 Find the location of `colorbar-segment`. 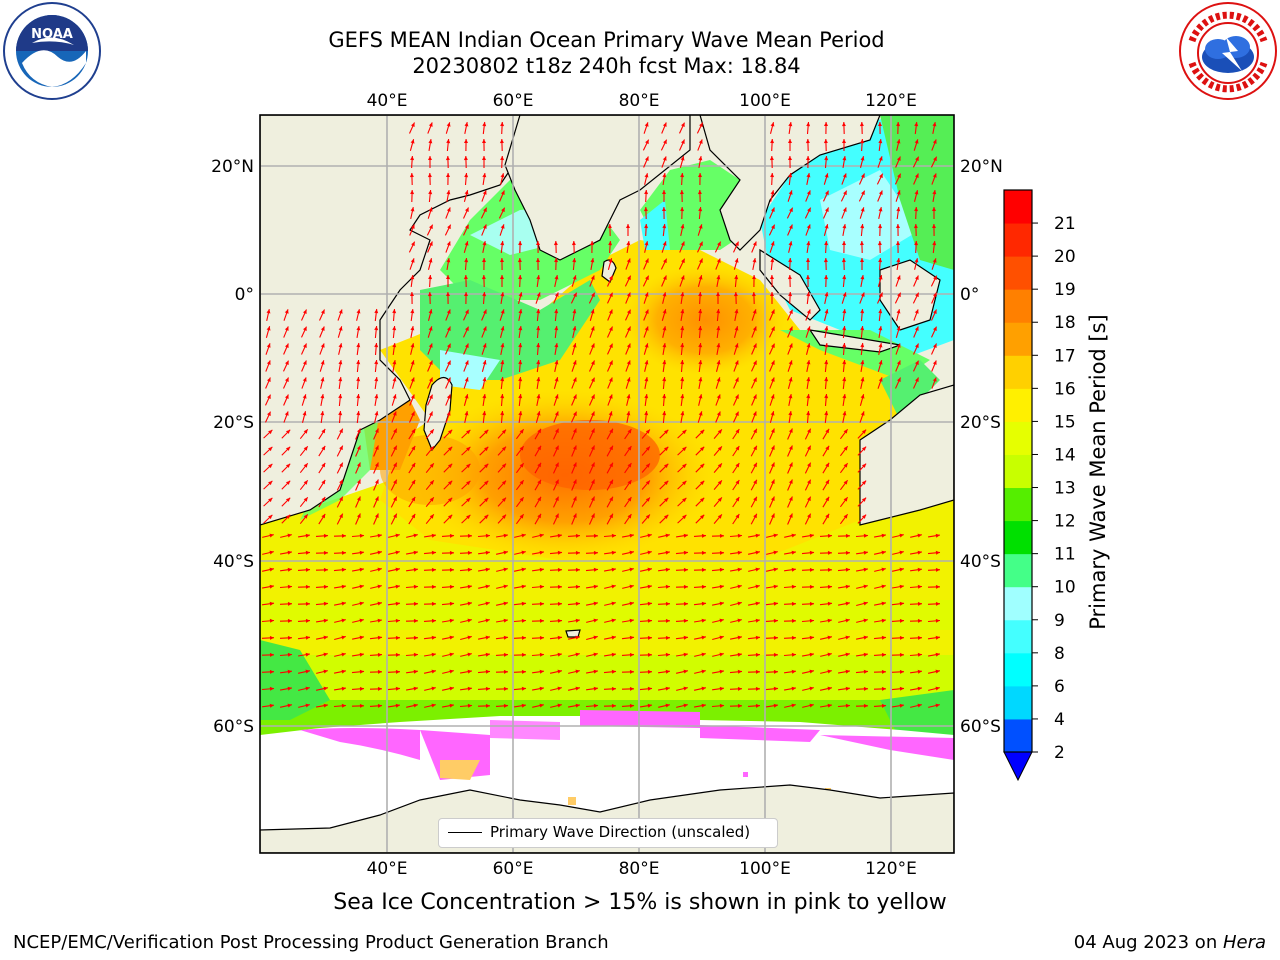

colorbar-segment is located at coordinates (1018, 207).